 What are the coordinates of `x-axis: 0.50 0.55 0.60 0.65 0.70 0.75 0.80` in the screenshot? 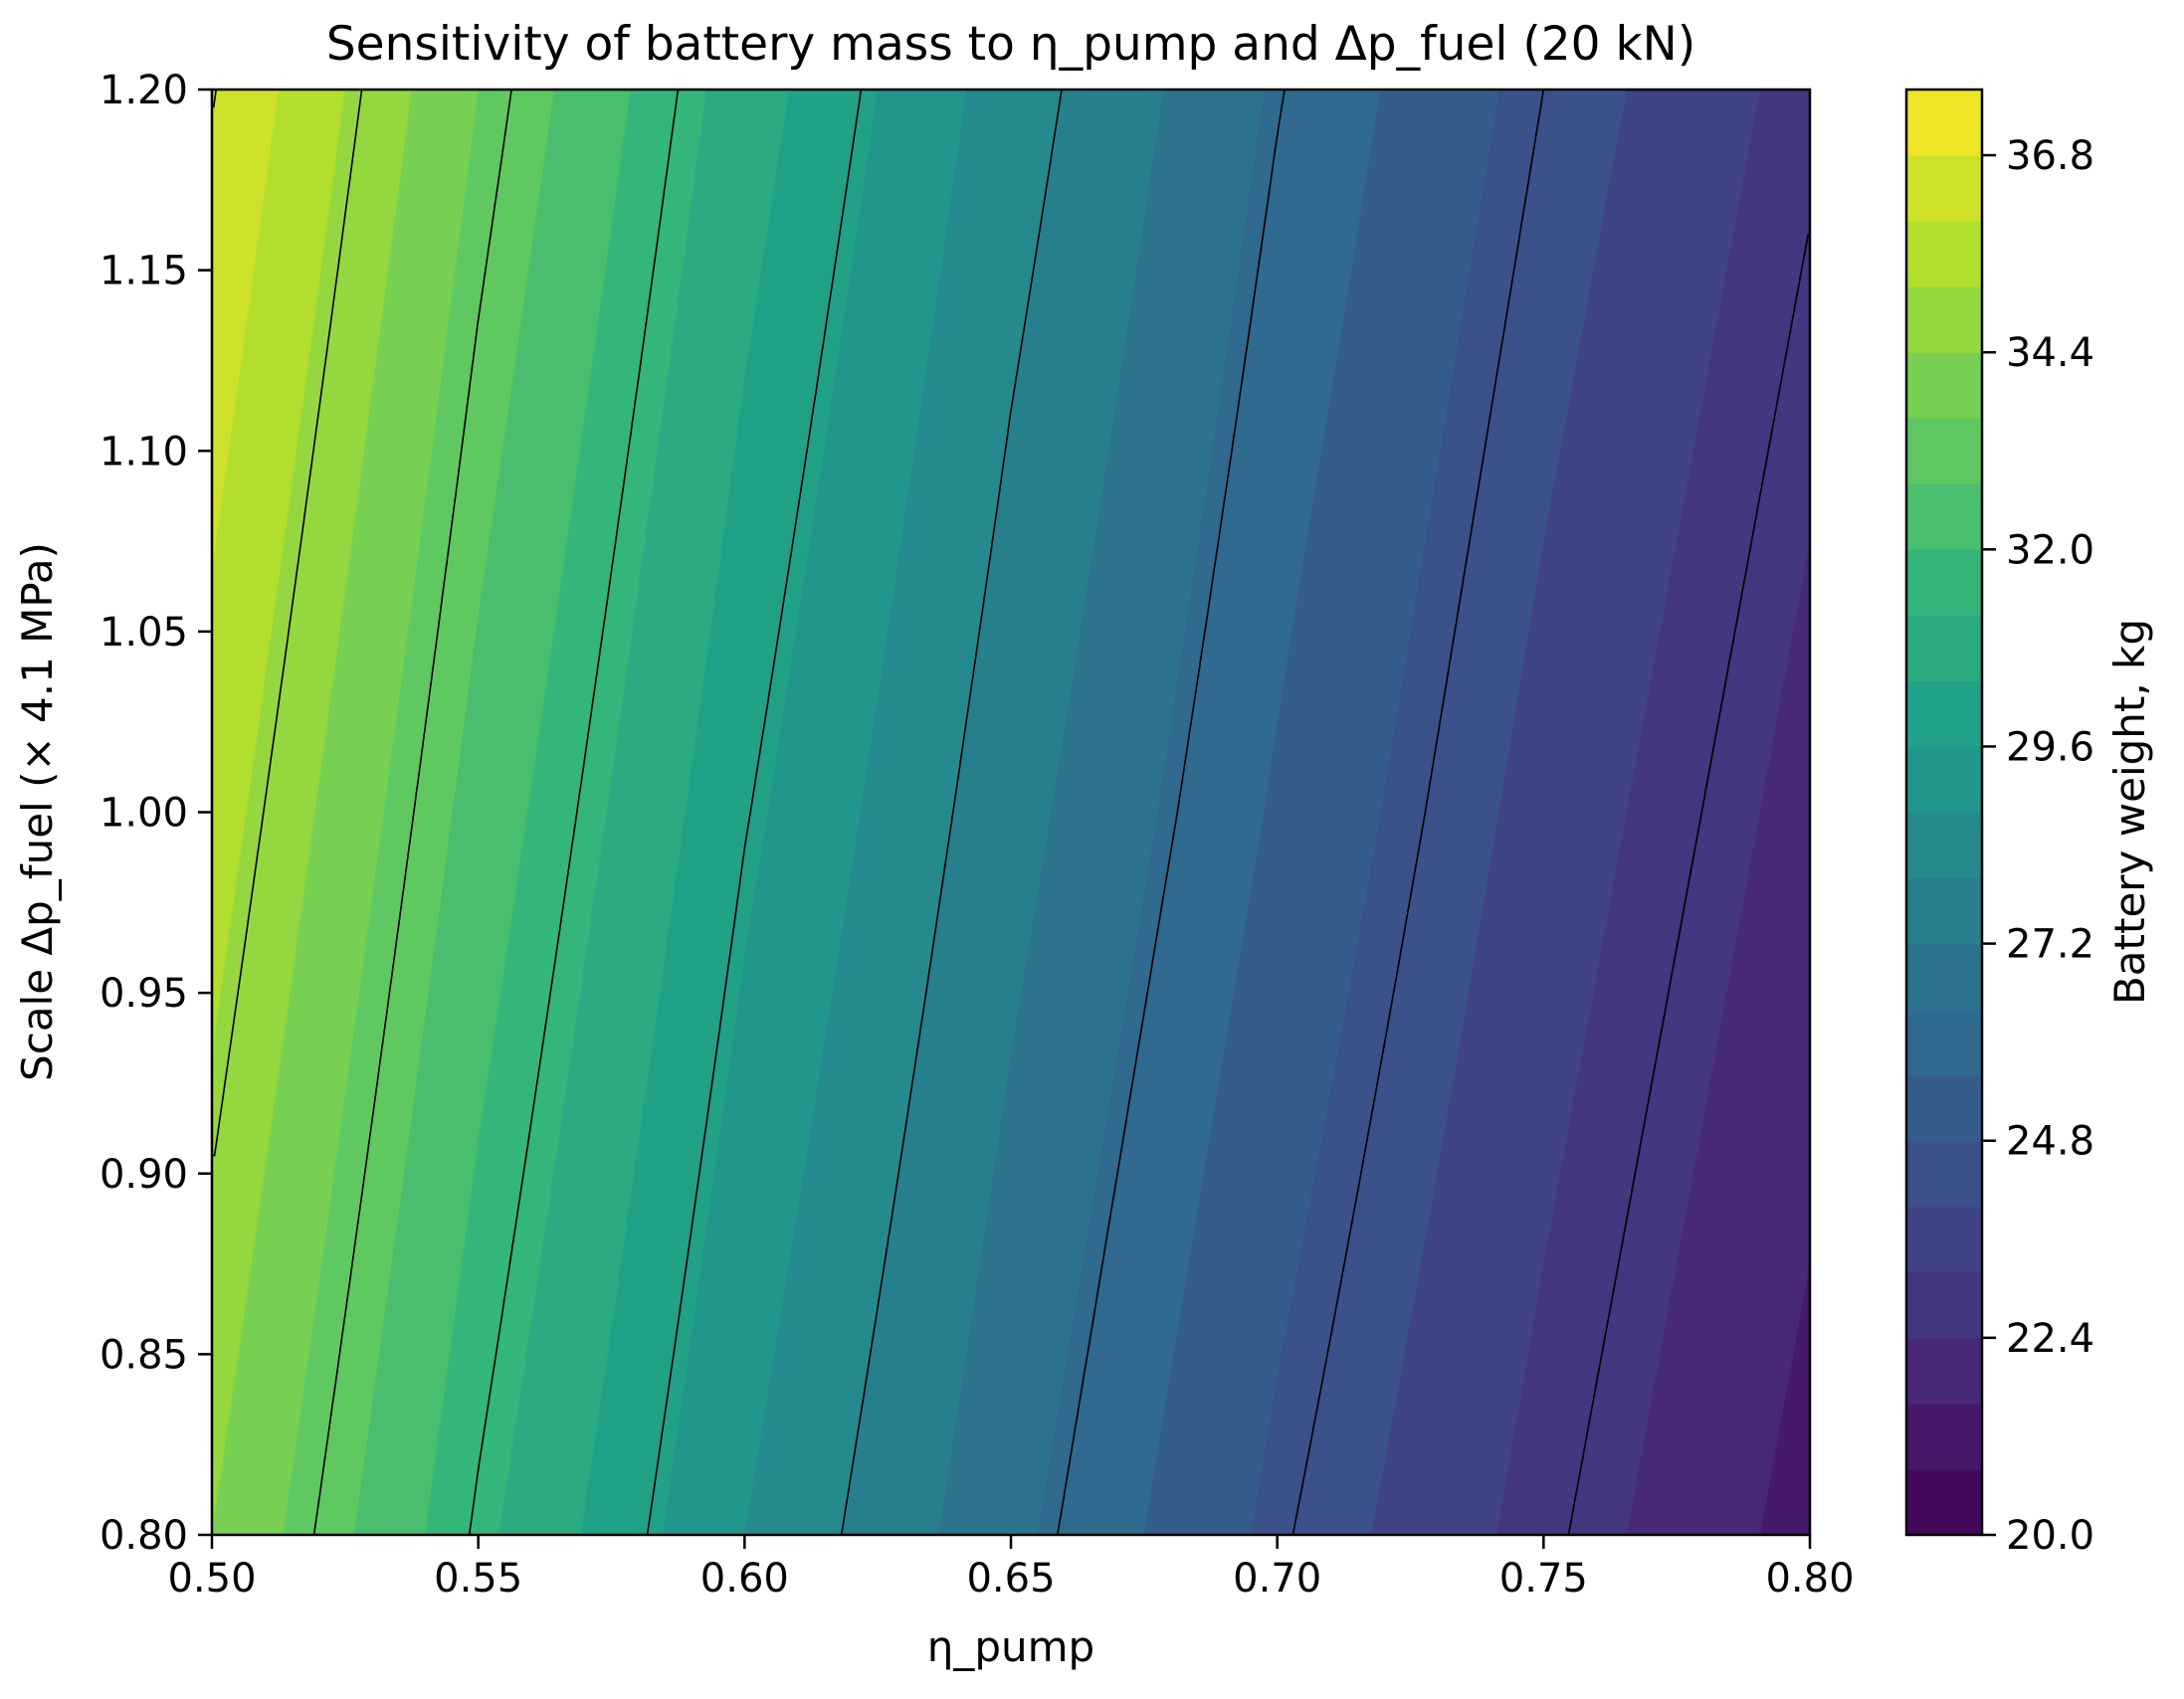 It's located at (1011, 1568).